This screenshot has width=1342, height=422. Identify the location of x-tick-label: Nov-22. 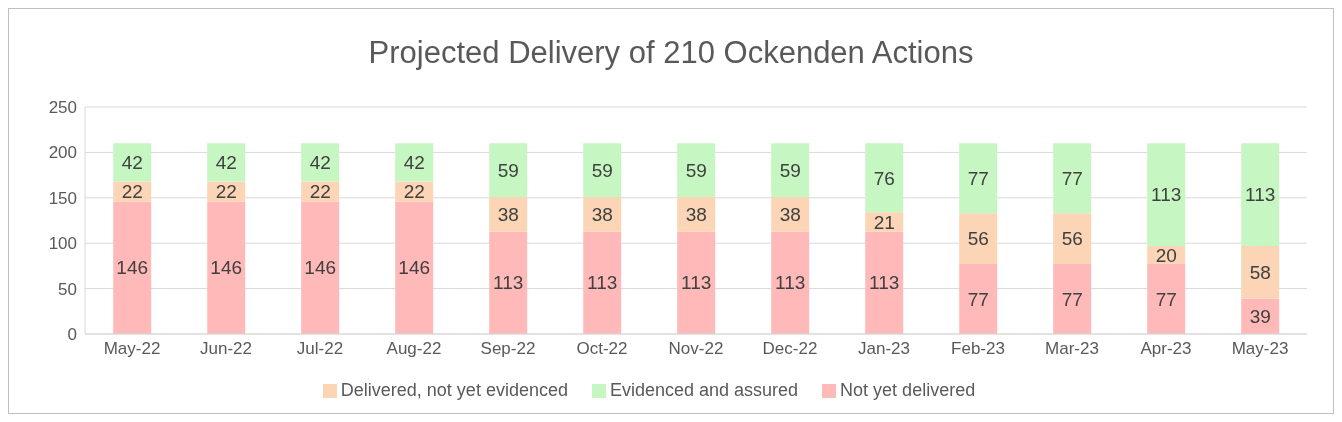
(696, 349).